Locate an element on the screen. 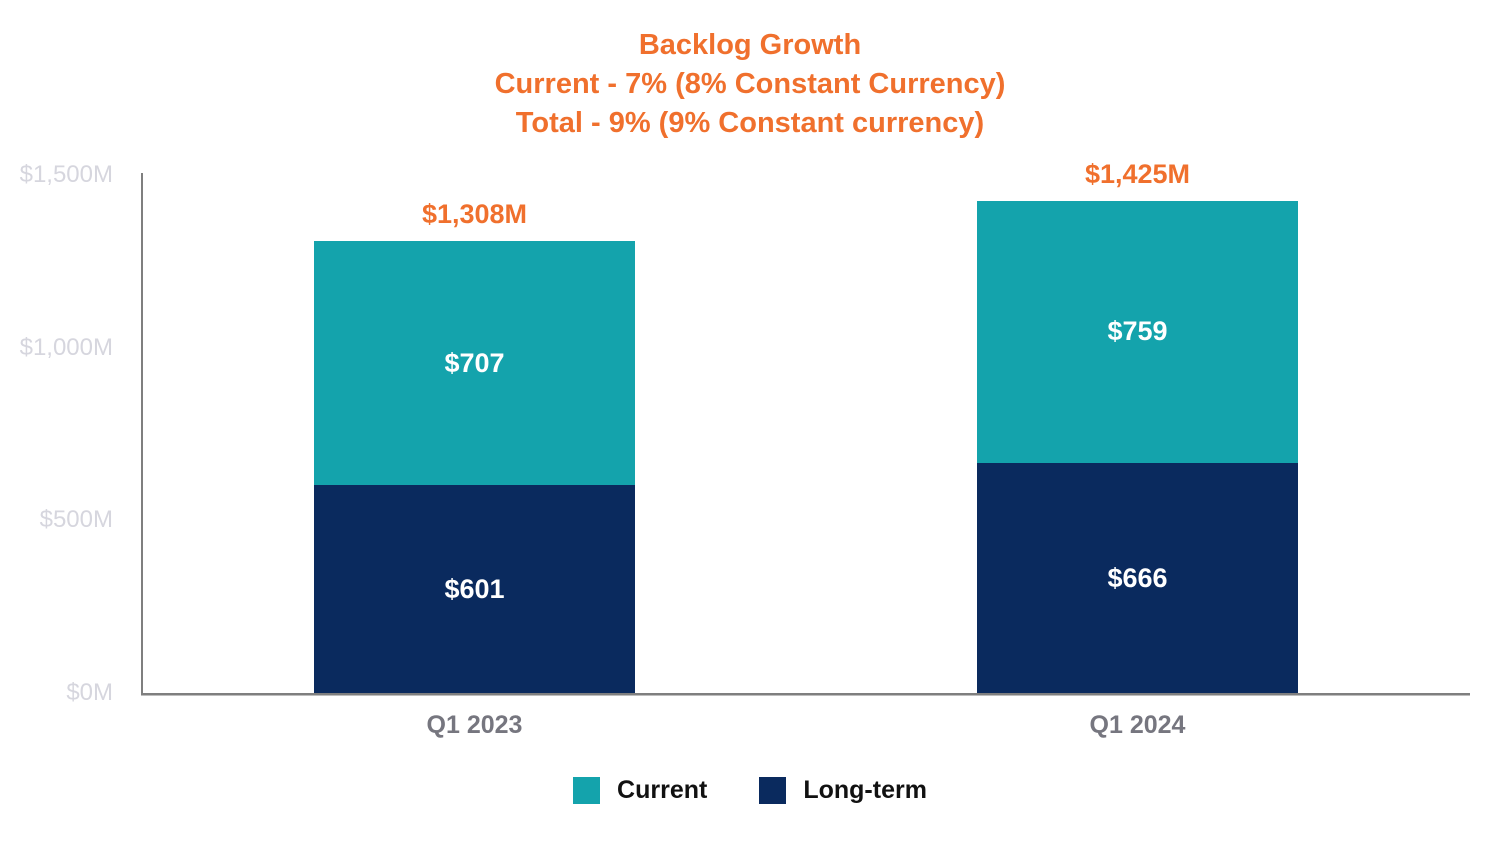 The height and width of the screenshot is (850, 1500). chart-title-line2: Current - 7% (8% Constant Currency) is located at coordinates (750, 84).